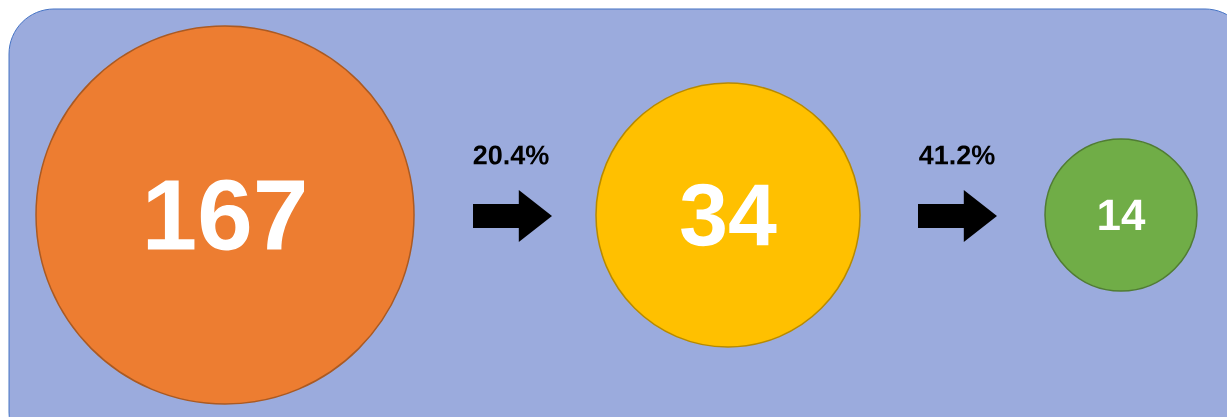 The height and width of the screenshot is (417, 1227). What do you see at coordinates (1122, 215) in the screenshot?
I see `data-label: 14` at bounding box center [1122, 215].